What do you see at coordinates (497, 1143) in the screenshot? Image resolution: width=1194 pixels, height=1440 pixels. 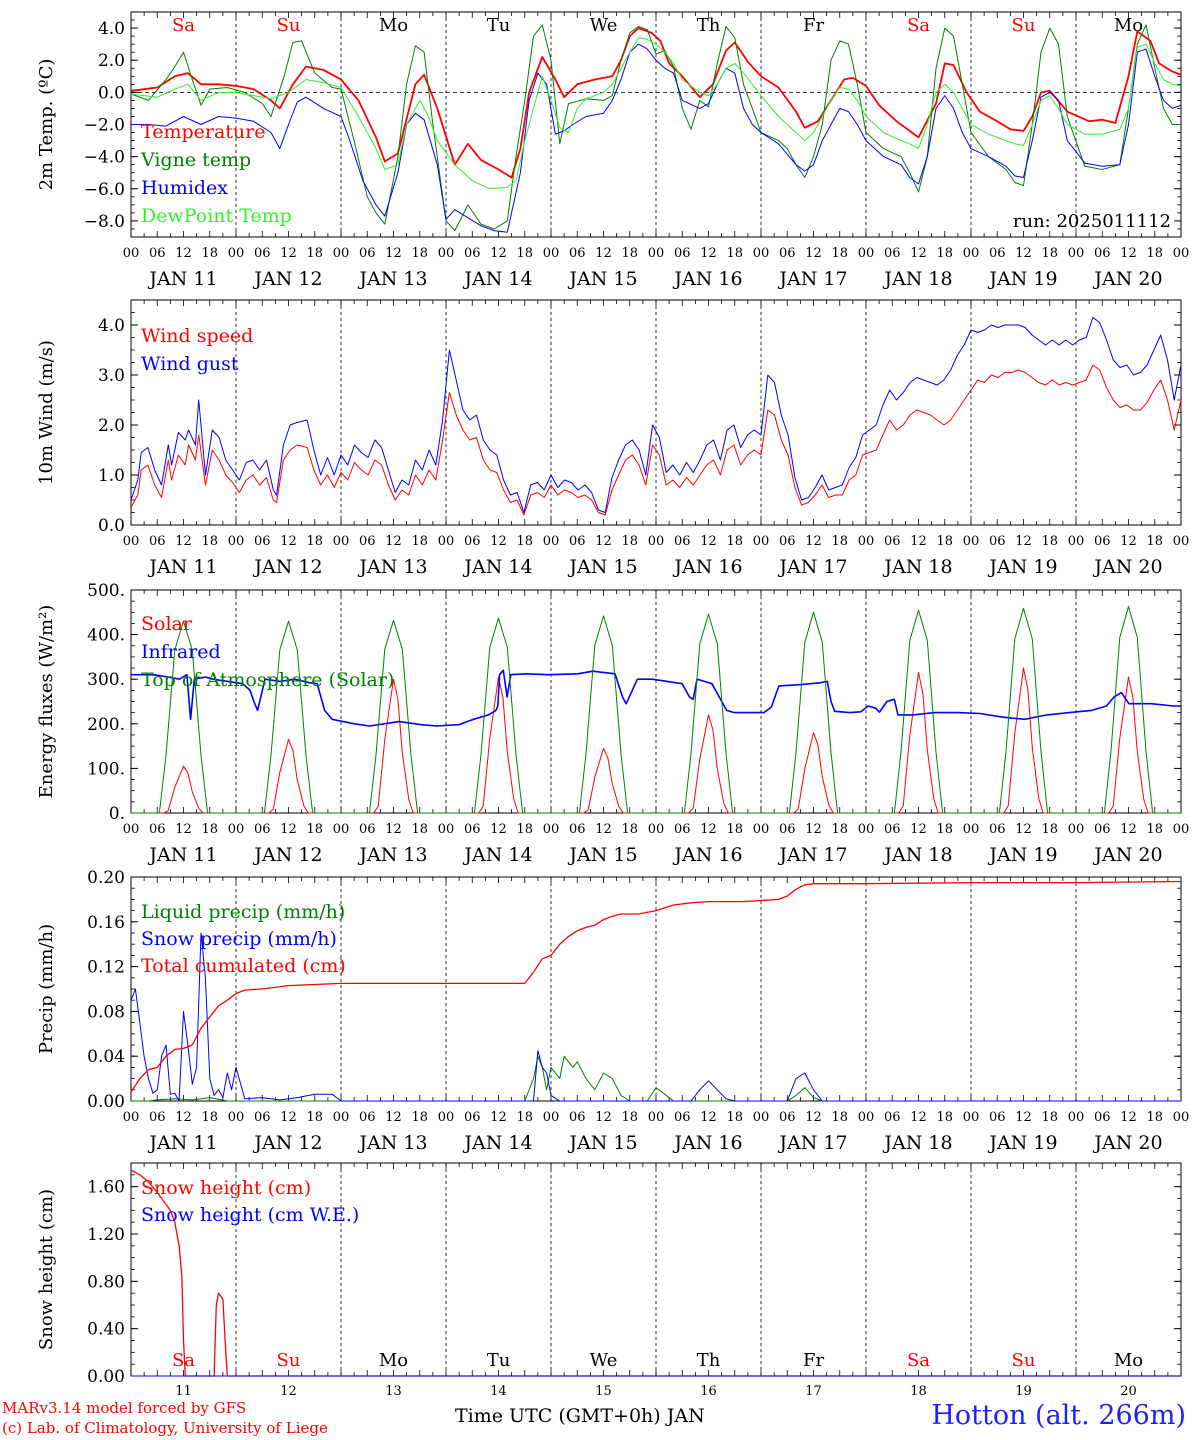 I see `date-label: JAN 14` at bounding box center [497, 1143].